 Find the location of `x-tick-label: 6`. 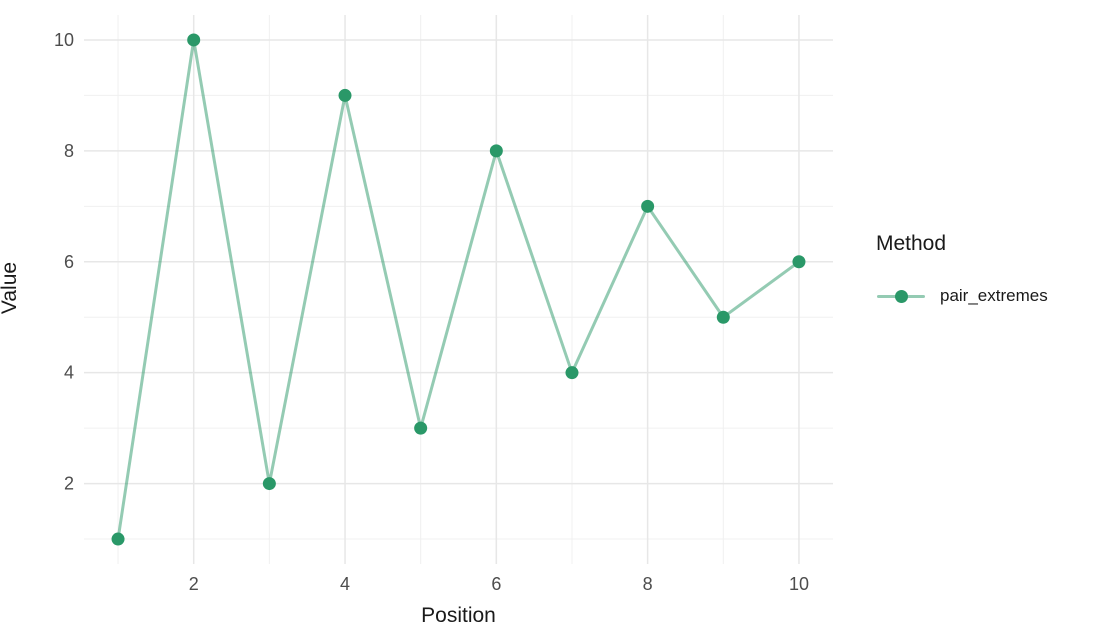

x-tick-label: 6 is located at coordinates (496, 584).